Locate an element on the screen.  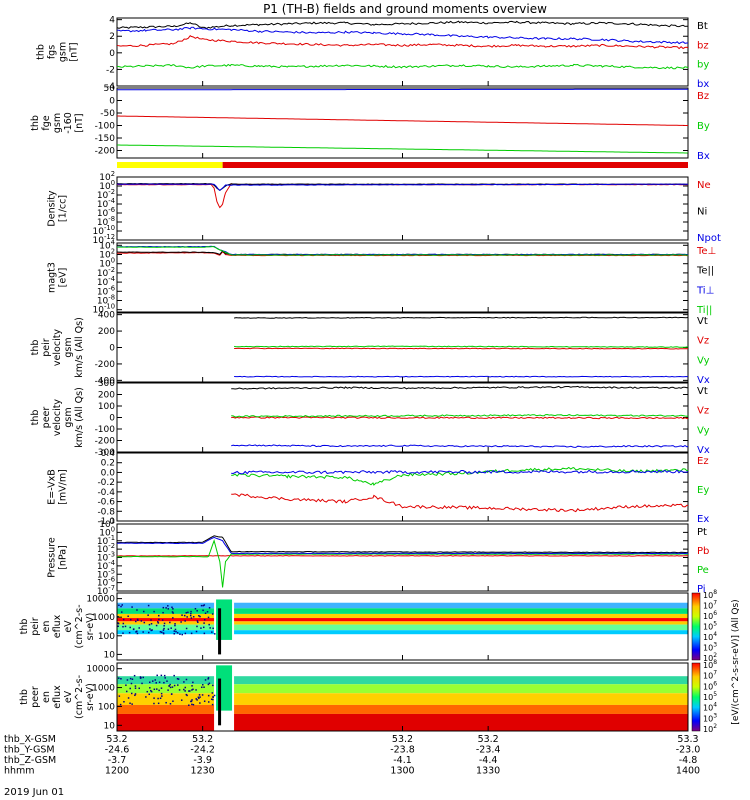
x-row-value: -4.4 is located at coordinates (488, 760).